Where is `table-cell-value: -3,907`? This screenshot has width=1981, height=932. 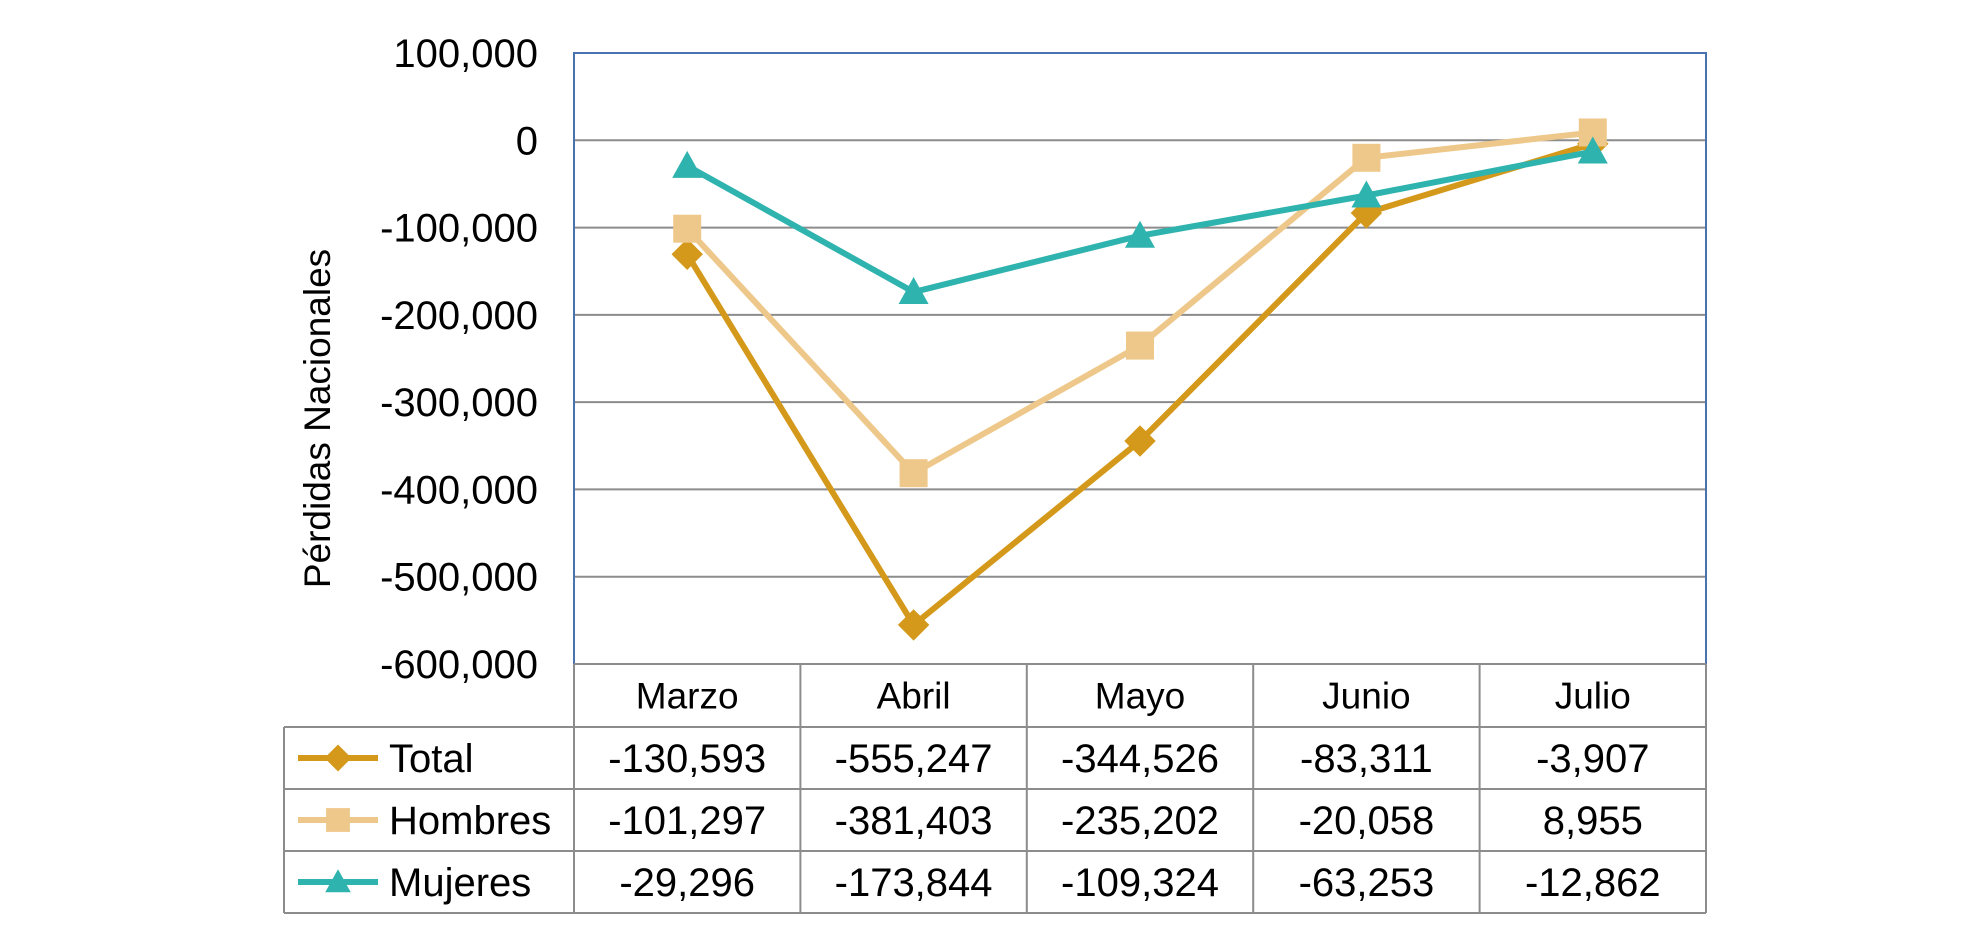
table-cell-value: -3,907 is located at coordinates (1592, 759).